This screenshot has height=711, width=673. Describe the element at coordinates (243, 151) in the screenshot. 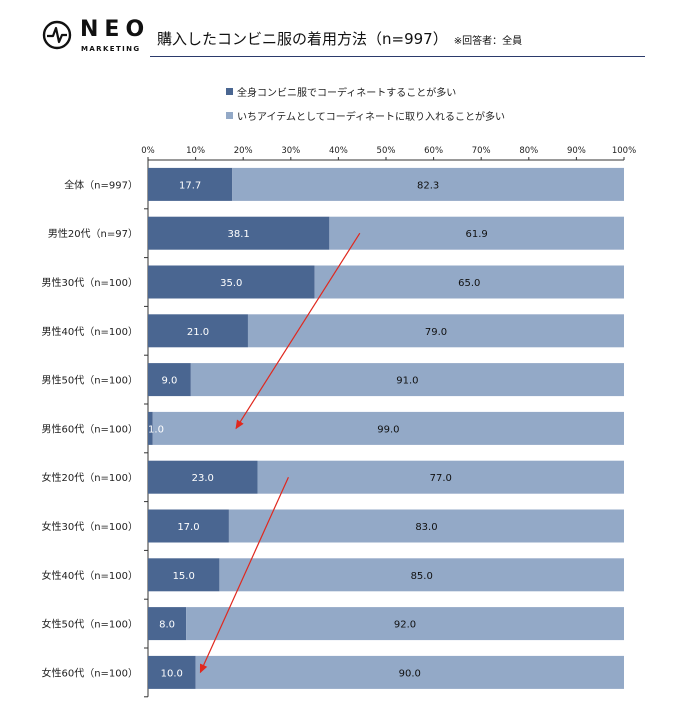

I see `x-tick-label: 20%` at that location.